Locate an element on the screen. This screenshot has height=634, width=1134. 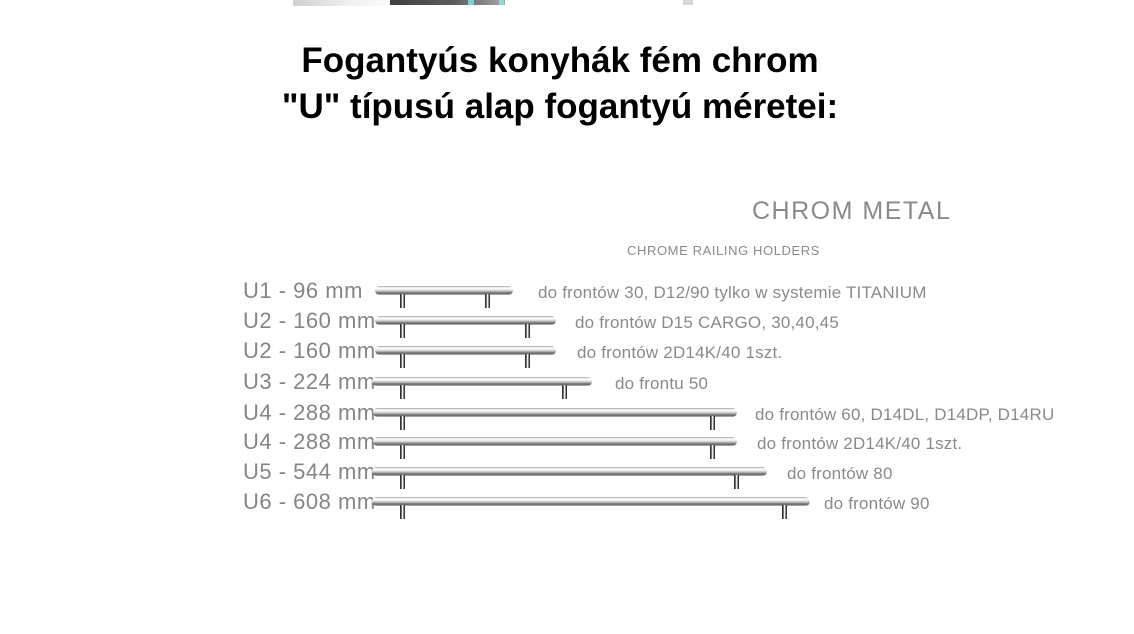
handle-description: do frontów 80 is located at coordinates (840, 473).